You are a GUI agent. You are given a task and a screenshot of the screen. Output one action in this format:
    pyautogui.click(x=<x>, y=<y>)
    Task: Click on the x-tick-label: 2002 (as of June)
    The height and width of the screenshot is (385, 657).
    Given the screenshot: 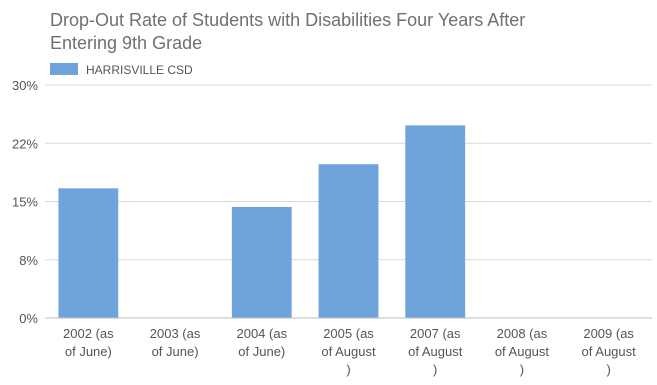 What is the action you would take?
    pyautogui.click(x=88, y=342)
    